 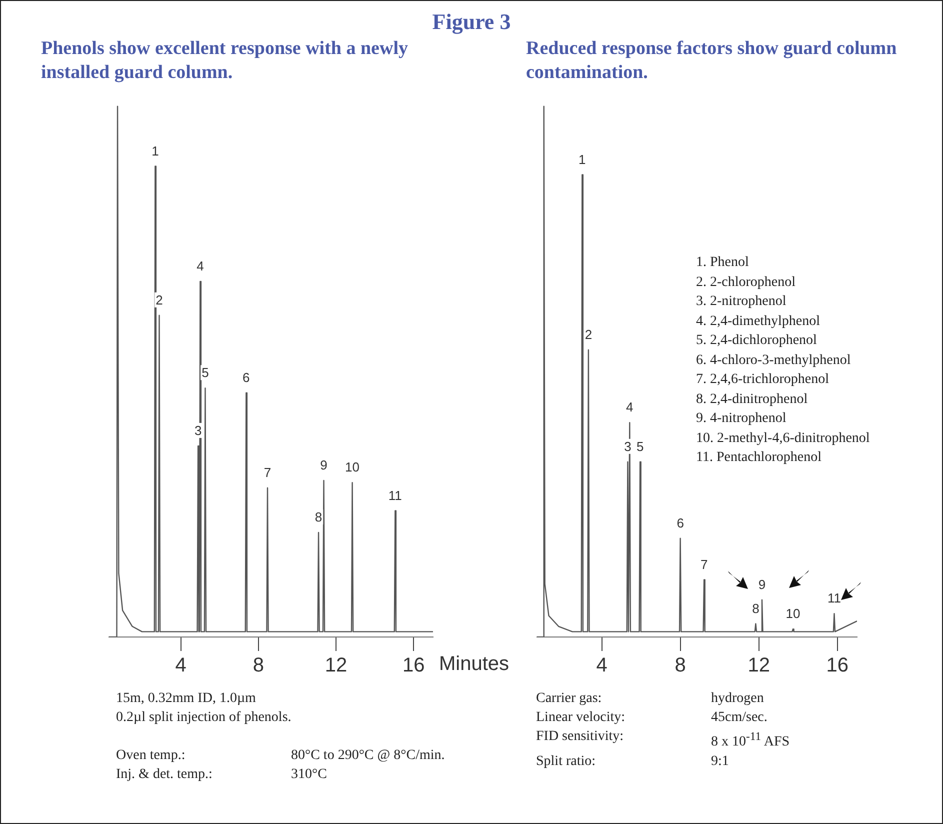 I want to click on chart-subtitle: Phenols show excellent response with a newly installed guard column., so click(x=225, y=61).